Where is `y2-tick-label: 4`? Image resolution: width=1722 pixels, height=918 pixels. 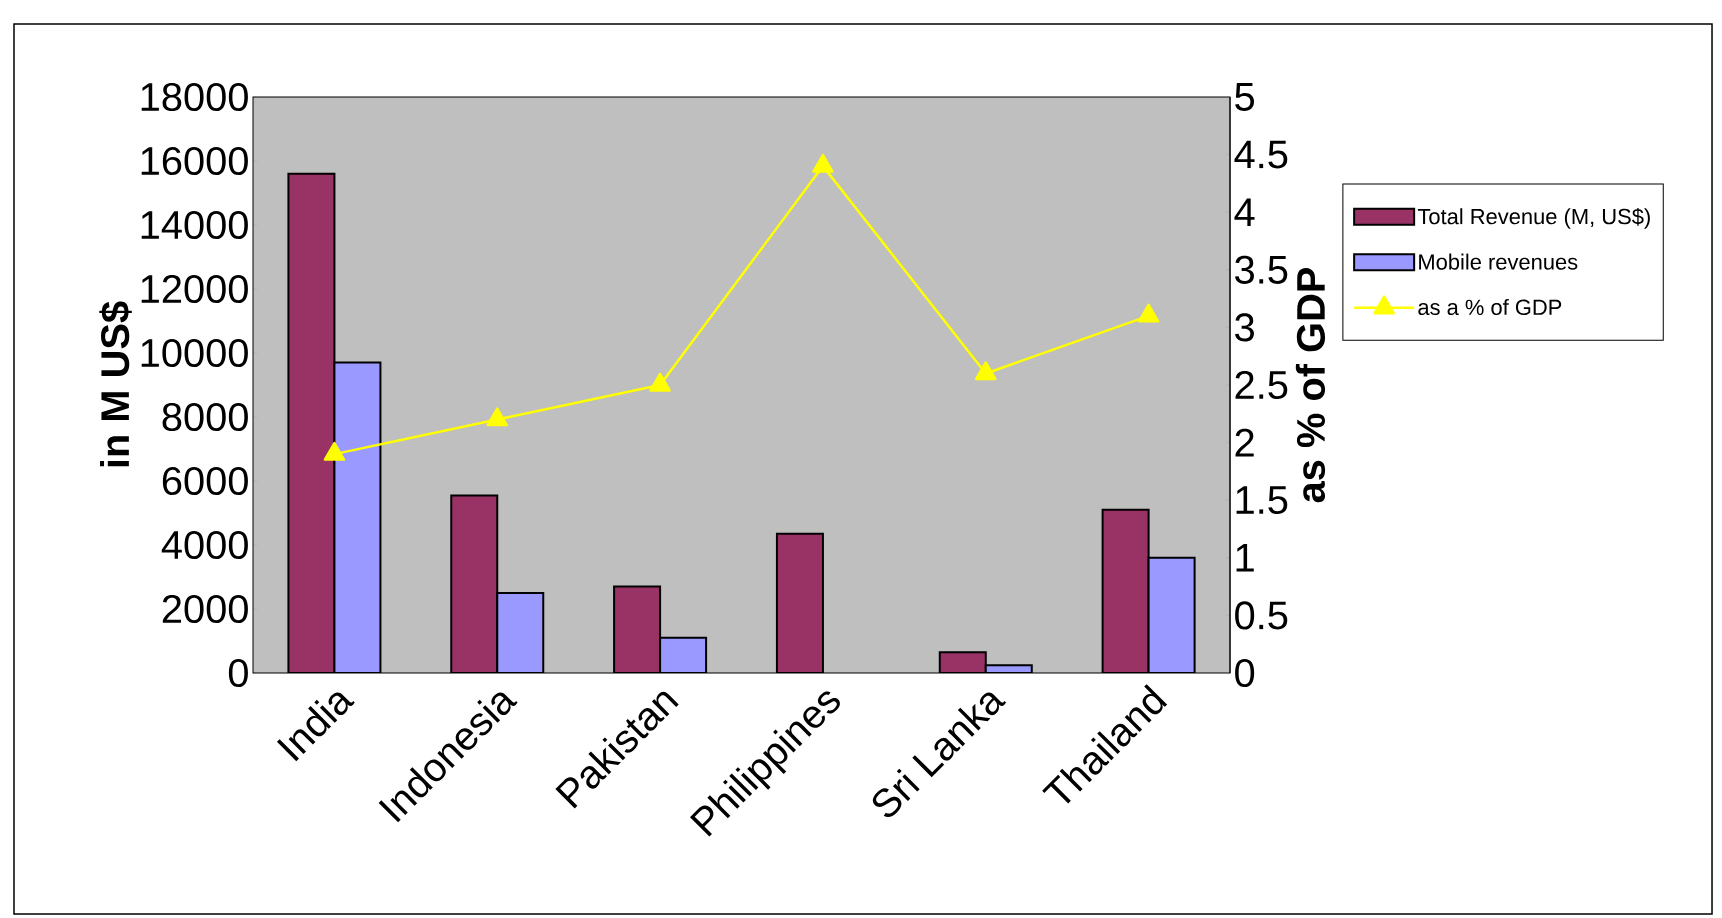 y2-tick-label: 4 is located at coordinates (1244, 212).